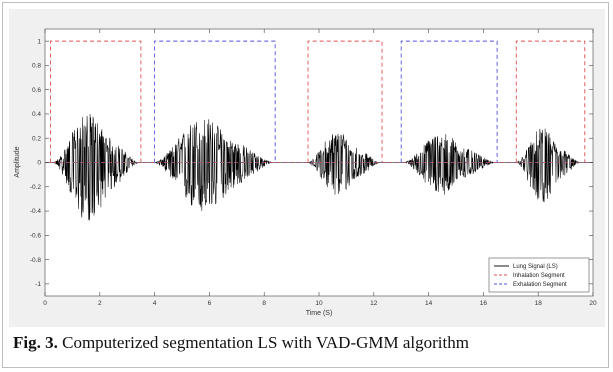 This screenshot has width=613, height=372. What do you see at coordinates (264, 303) in the screenshot?
I see `x-tick-label: 8` at bounding box center [264, 303].